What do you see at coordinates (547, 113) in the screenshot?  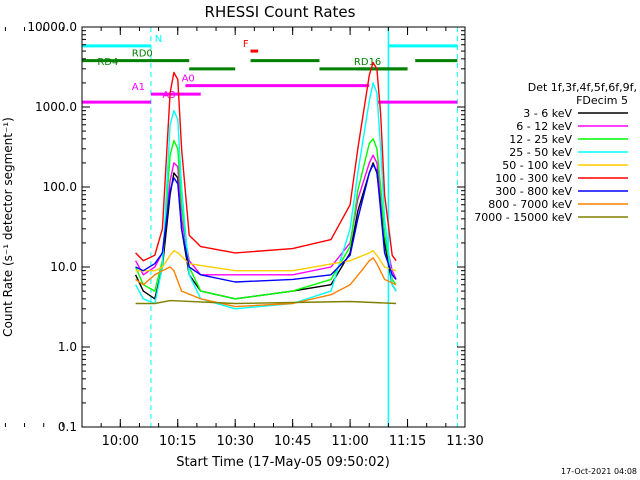 I see `legend-entry-label: 3 - 6 keV` at bounding box center [547, 113].